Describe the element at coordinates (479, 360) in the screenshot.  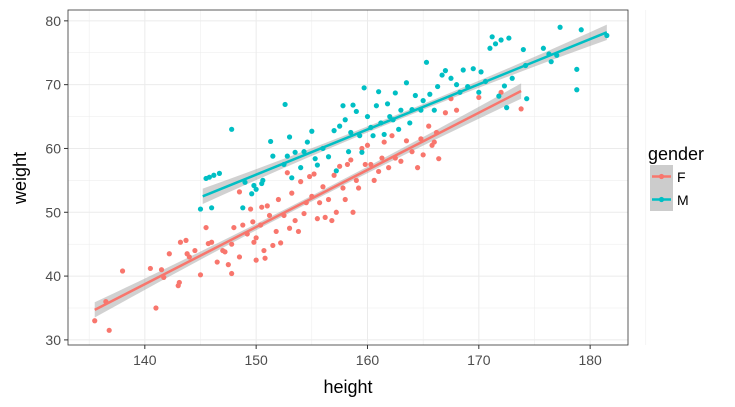
I see `x-tick-label: 170` at that location.